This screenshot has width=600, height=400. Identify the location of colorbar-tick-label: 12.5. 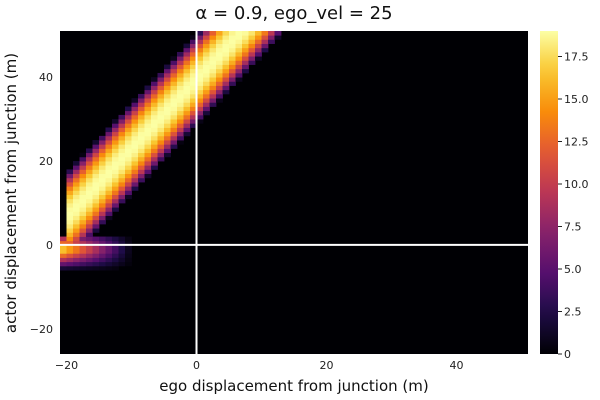
(576, 142).